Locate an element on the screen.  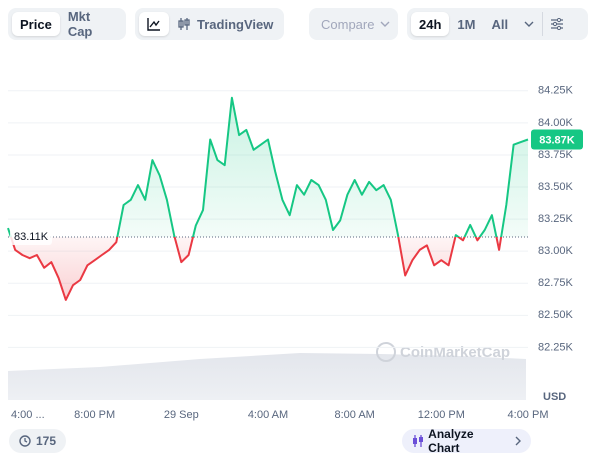
x-tick-label: 8:00 AM is located at coordinates (354, 415).